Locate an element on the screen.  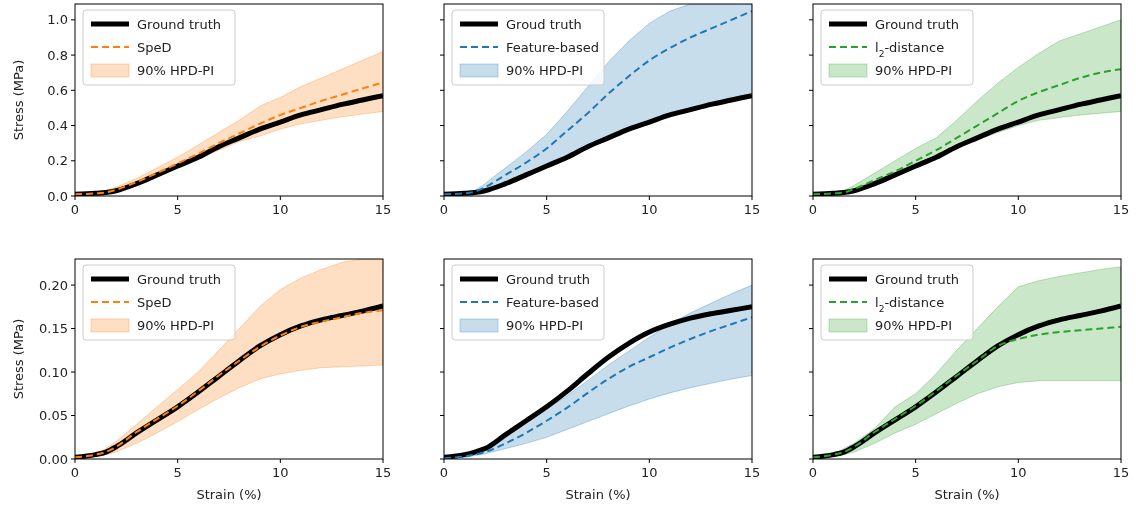
legend-label: Groud truth is located at coordinates (544, 24).